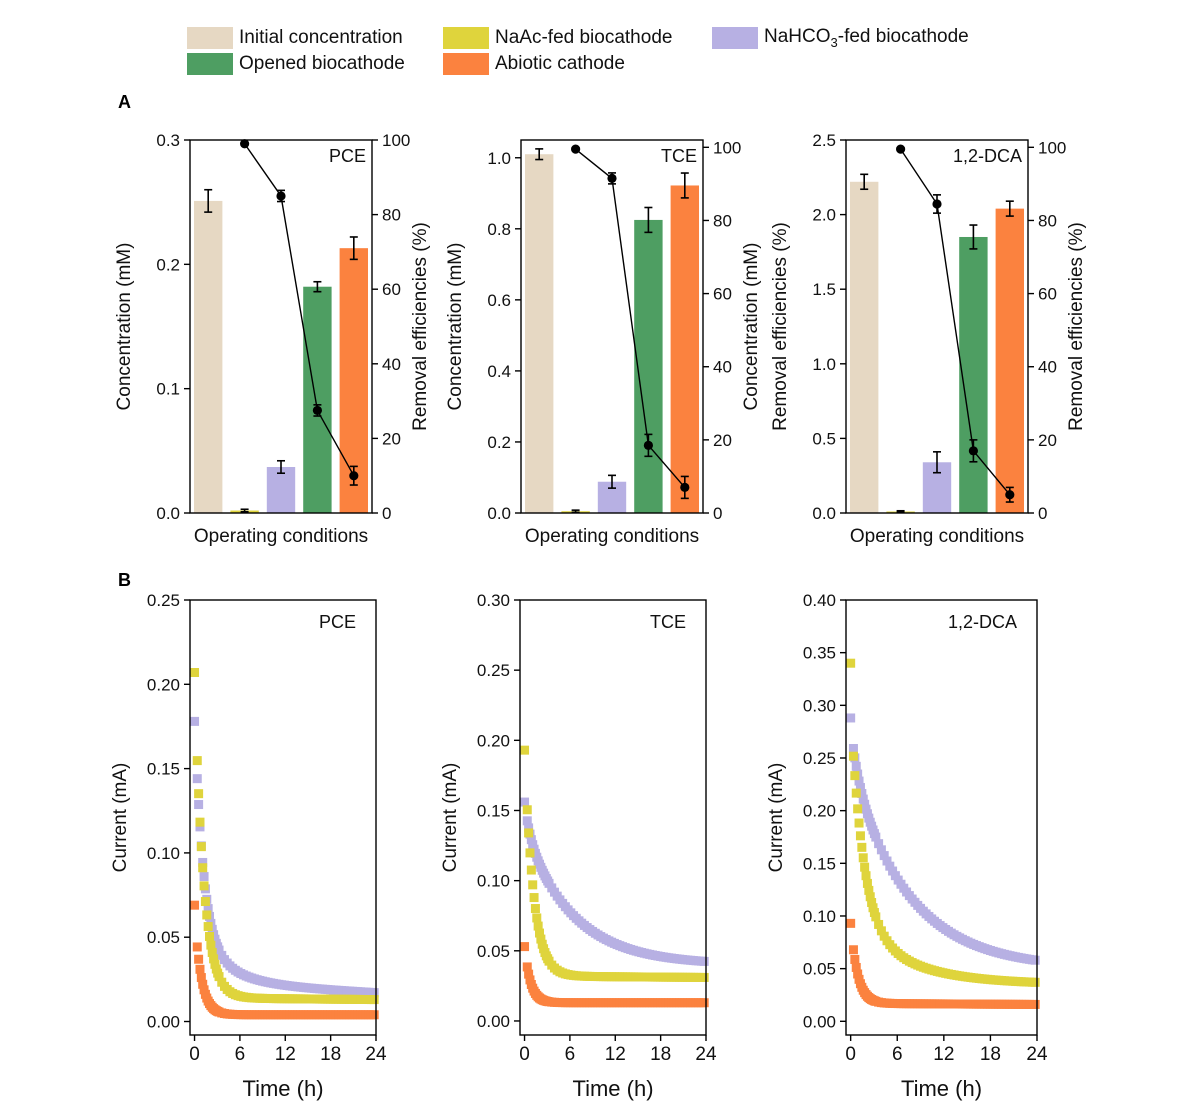 The width and height of the screenshot is (1200, 1113). Describe the element at coordinates (283, 817) in the screenshot. I see `plot-frame` at that location.